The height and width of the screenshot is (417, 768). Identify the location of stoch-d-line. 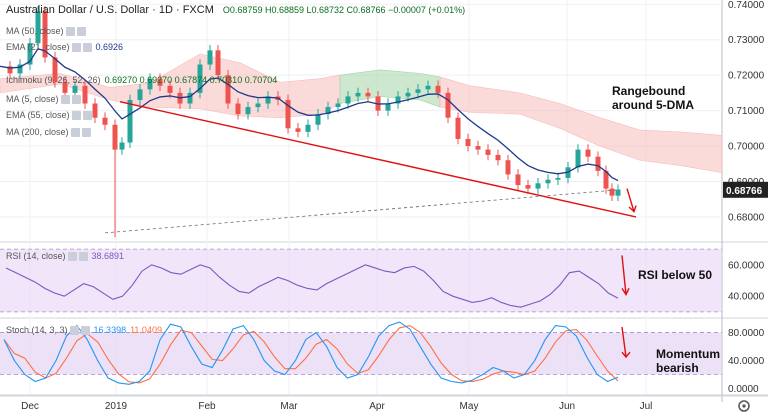
(311, 354).